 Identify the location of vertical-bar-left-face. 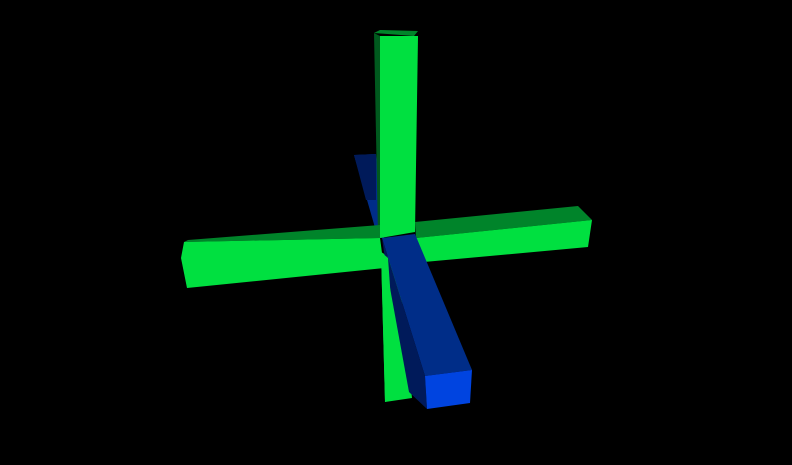
(377, 135).